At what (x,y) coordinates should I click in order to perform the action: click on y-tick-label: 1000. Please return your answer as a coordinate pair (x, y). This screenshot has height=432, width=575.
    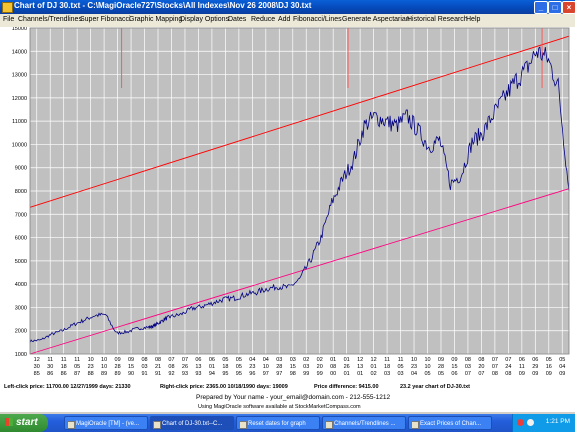
    Looking at the image, I should click on (21, 355).